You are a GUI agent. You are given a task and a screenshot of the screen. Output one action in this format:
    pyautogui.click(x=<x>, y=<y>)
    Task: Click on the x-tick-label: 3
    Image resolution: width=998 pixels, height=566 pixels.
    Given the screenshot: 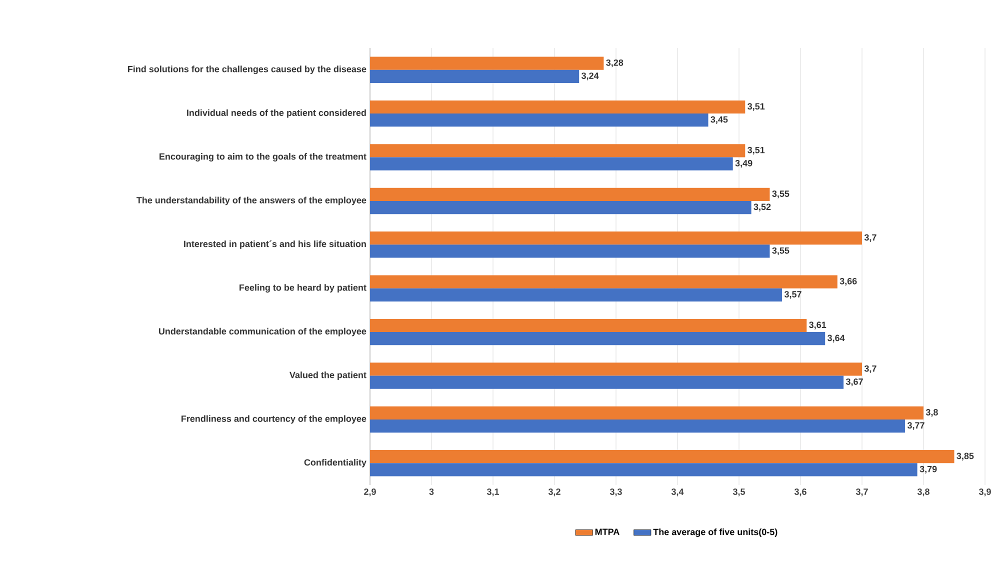 What is the action you would take?
    pyautogui.click(x=431, y=491)
    